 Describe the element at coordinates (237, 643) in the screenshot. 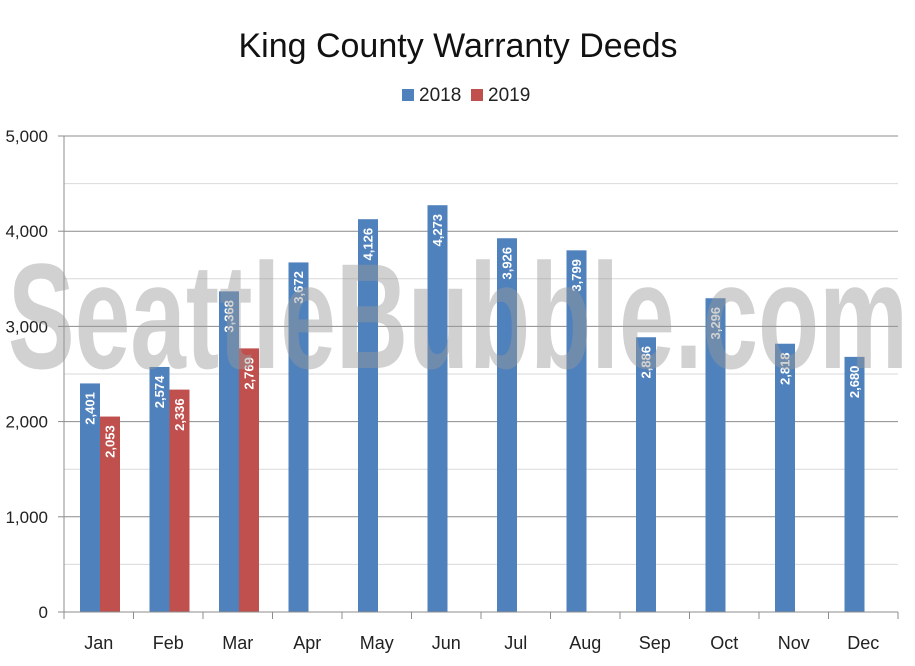

I see `x-tick-label: Mar` at that location.